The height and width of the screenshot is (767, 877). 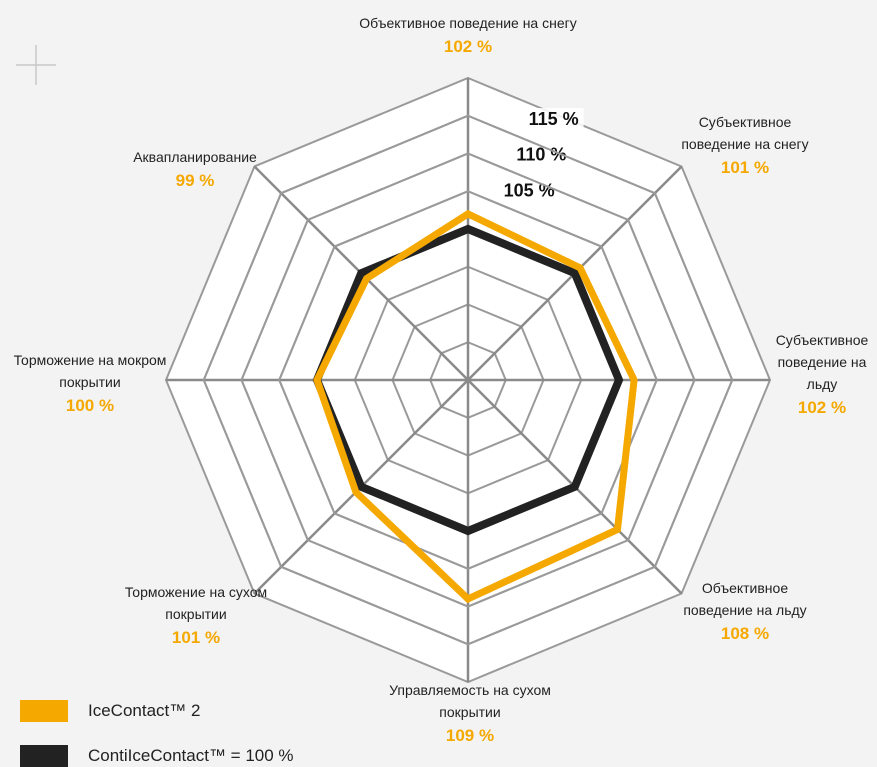 What do you see at coordinates (822, 362) in the screenshot?
I see `category-label: Субъективное поведение на льду` at bounding box center [822, 362].